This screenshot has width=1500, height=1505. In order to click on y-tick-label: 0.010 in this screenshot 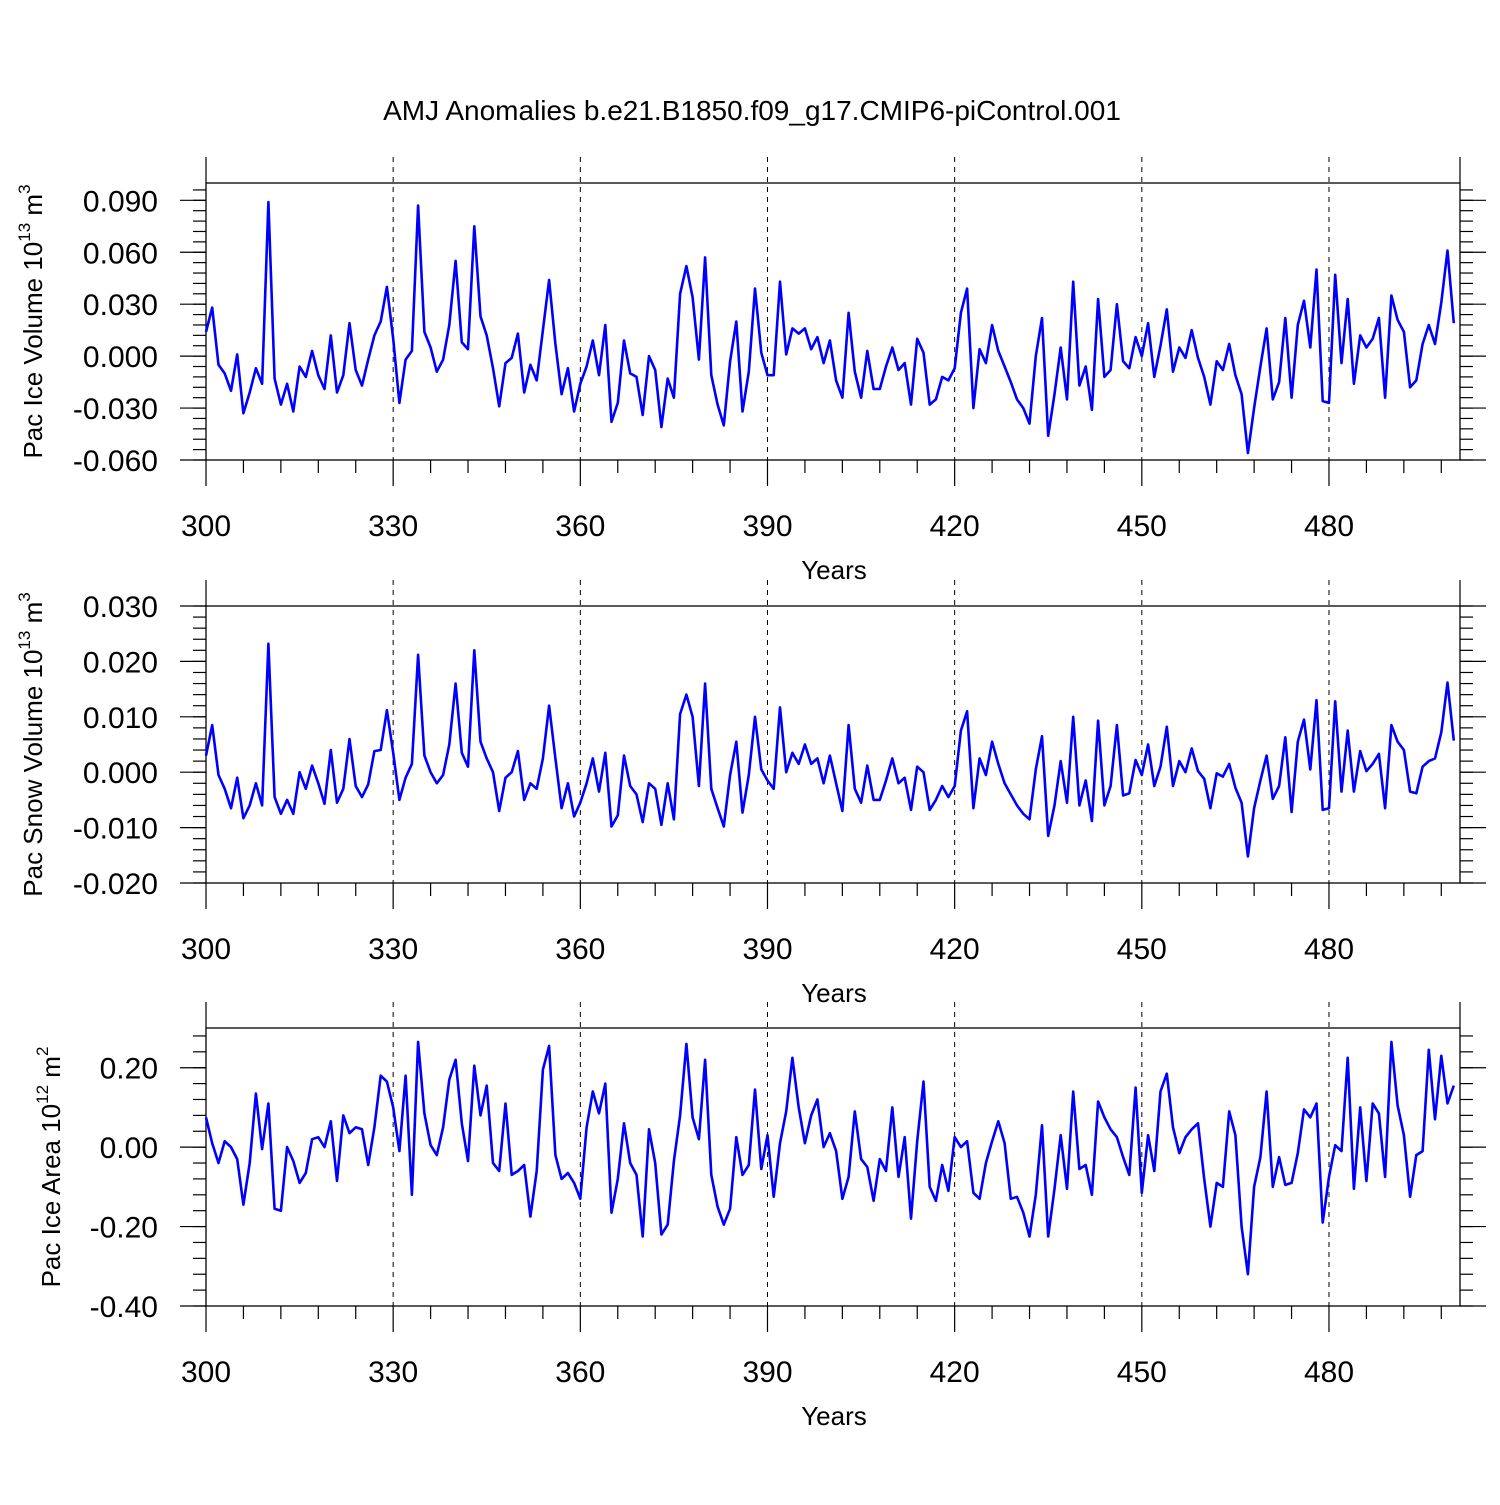, I will do `click(120, 718)`.